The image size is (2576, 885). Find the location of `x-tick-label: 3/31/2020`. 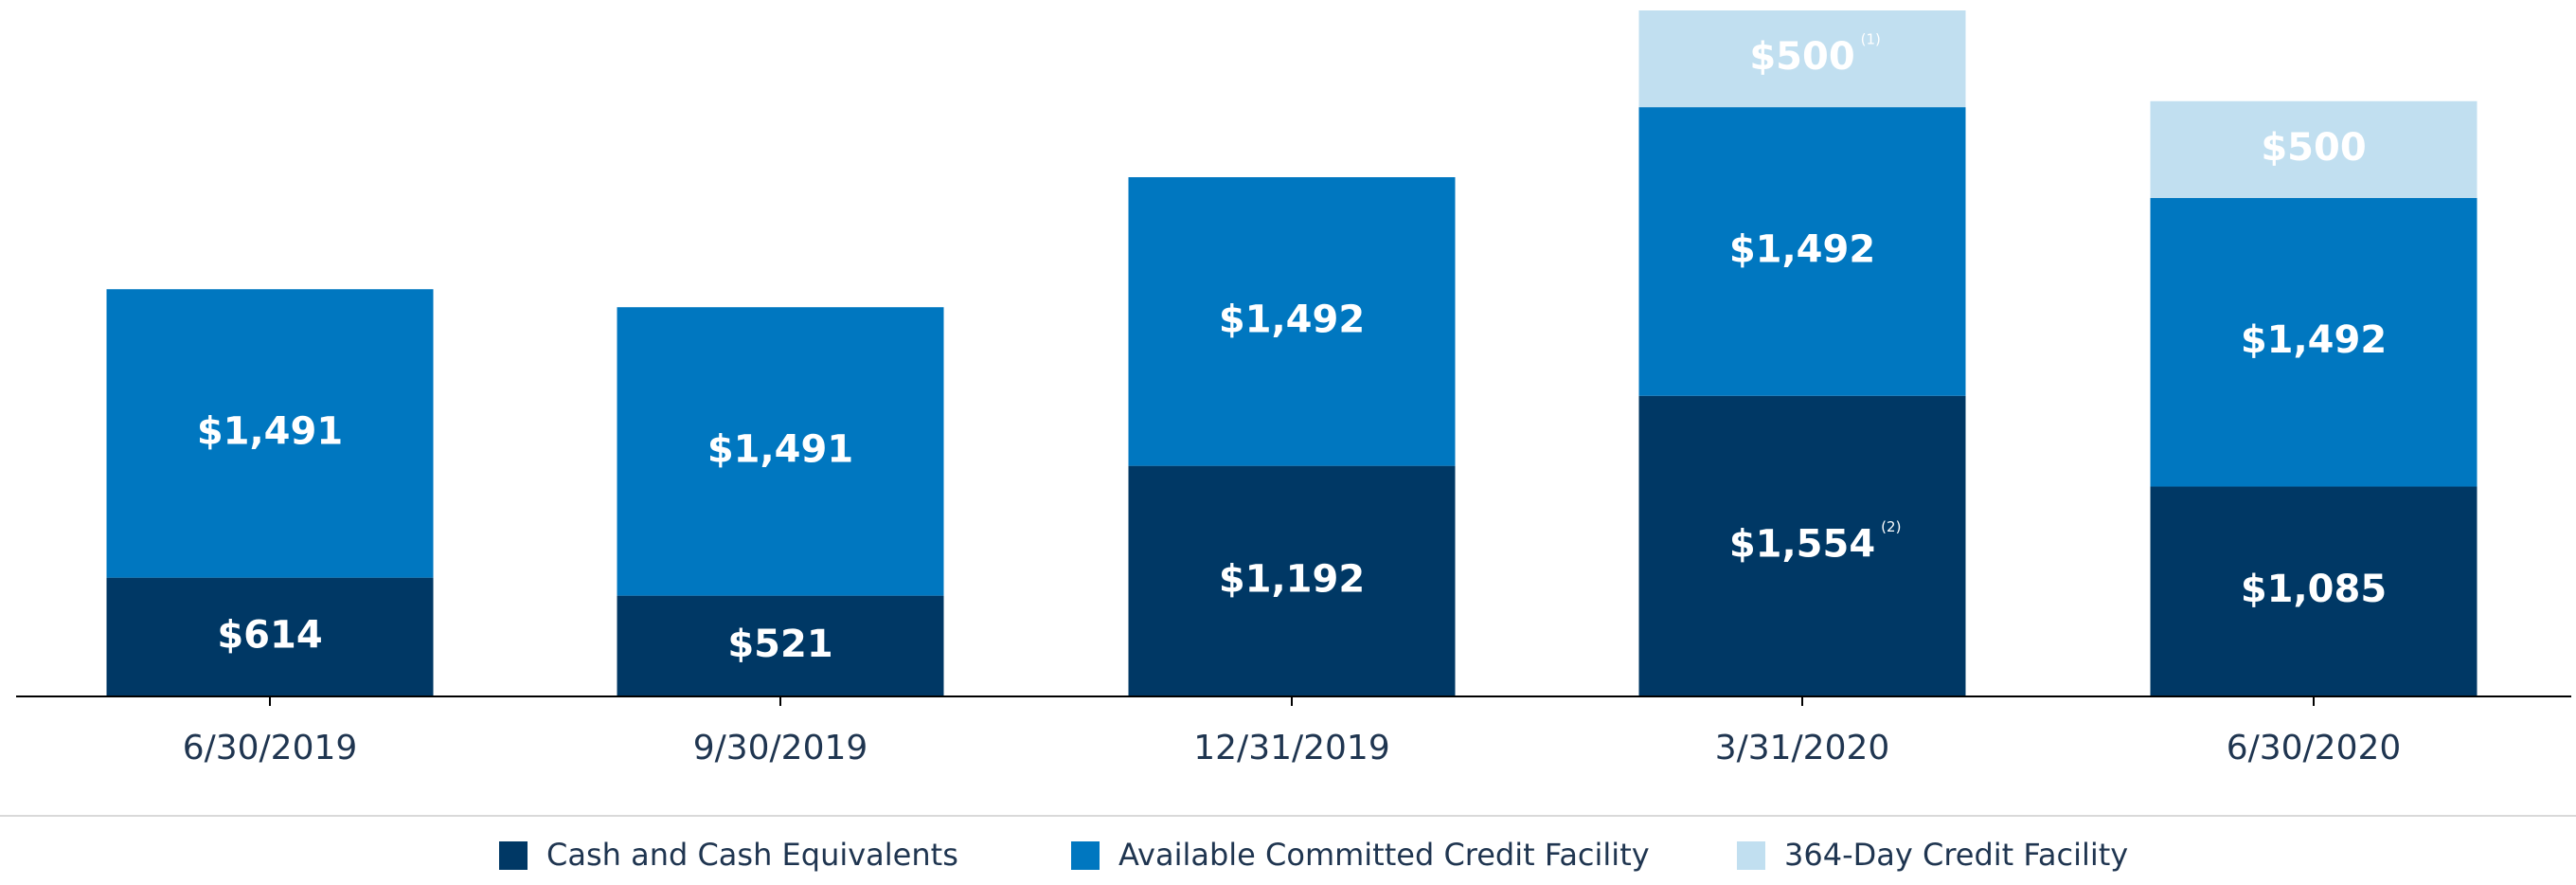

x-tick-label: 3/31/2020 is located at coordinates (1802, 749).